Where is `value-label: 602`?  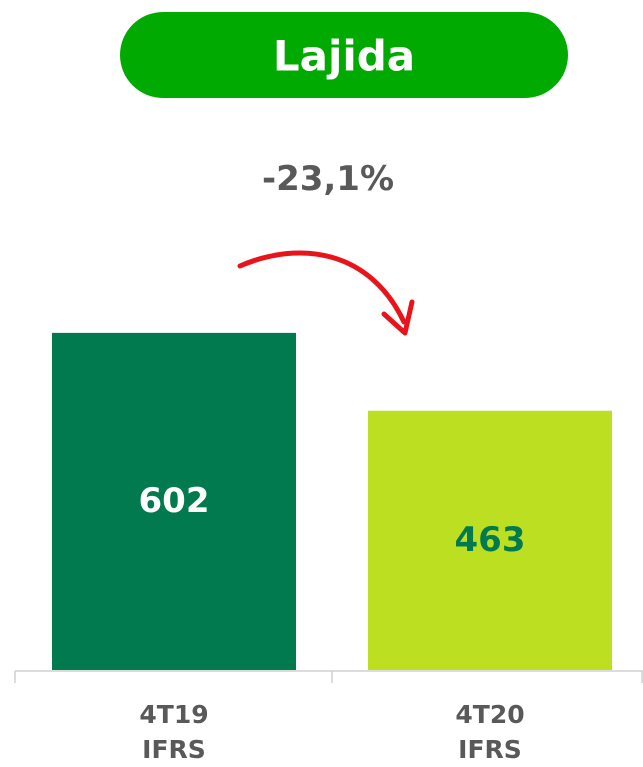
value-label: 602 is located at coordinates (174, 501).